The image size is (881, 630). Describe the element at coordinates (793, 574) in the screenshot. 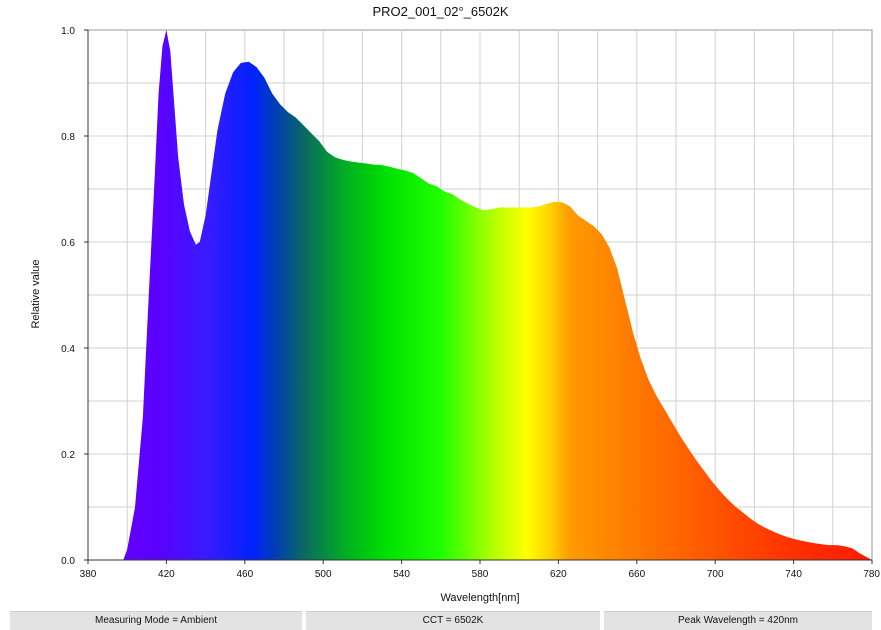

I see `x-tick-label: 740` at that location.